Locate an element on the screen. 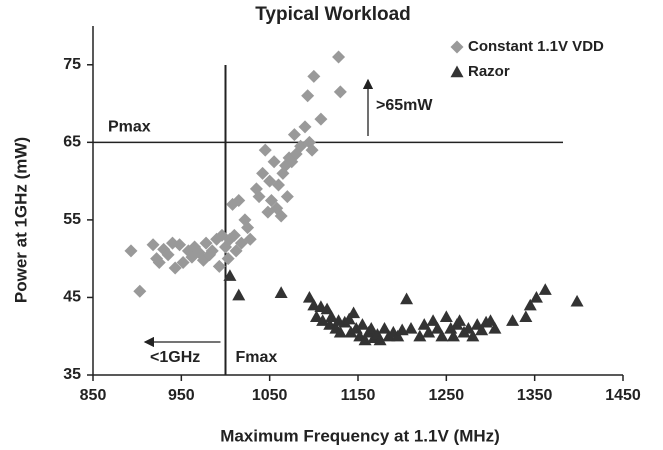 This screenshot has height=450, width=663. y-axis-label: Power at 1GHz (mW) is located at coordinates (20, 220).